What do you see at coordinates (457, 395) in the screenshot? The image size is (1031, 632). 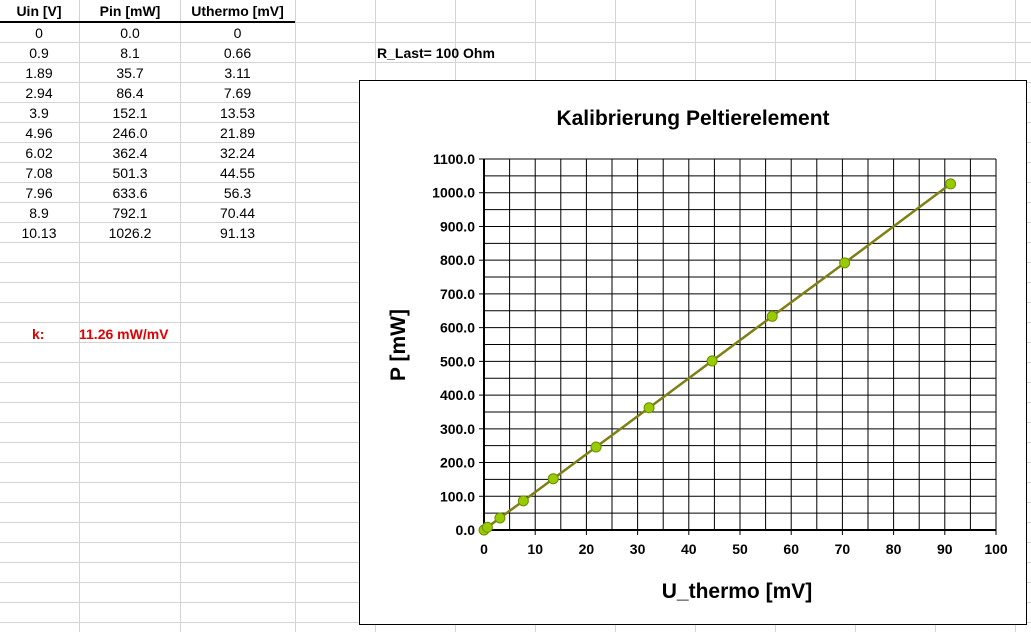 I see `y-tick-label: 400.0` at bounding box center [457, 395].